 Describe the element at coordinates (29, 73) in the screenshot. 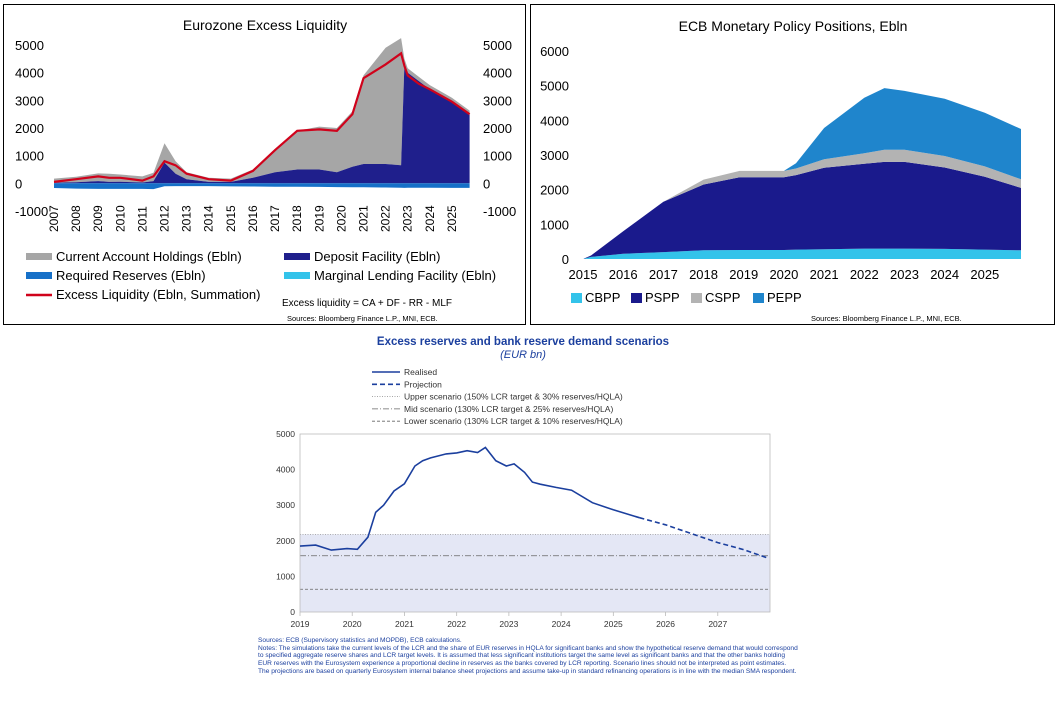

I see `chart1-y-tick-left: 4000` at that location.